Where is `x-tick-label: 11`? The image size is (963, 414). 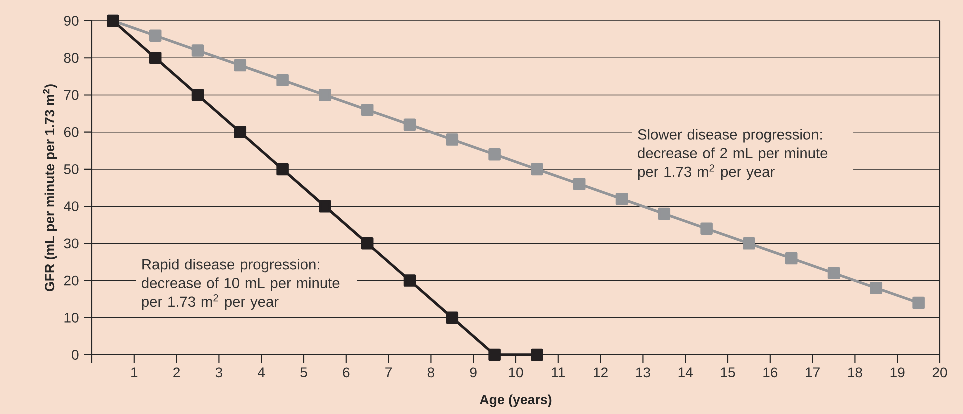
x-tick-label: 11 is located at coordinates (558, 373).